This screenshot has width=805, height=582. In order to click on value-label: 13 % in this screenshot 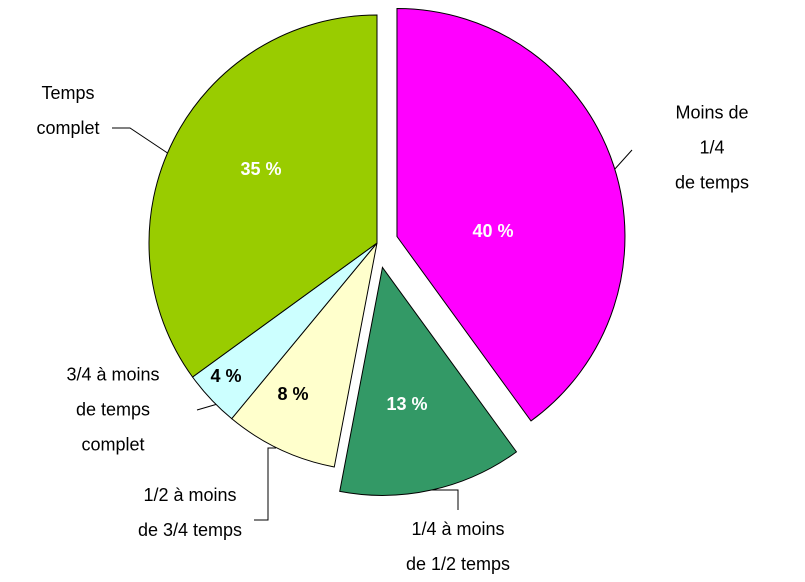, I will do `click(406, 404)`.